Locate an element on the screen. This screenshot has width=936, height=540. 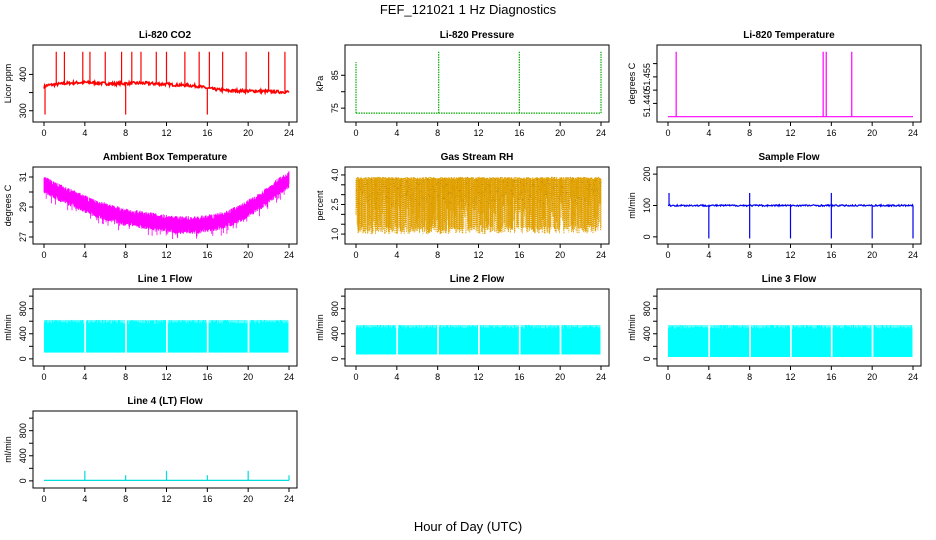
y-axis-label: kPa is located at coordinates (320, 84).